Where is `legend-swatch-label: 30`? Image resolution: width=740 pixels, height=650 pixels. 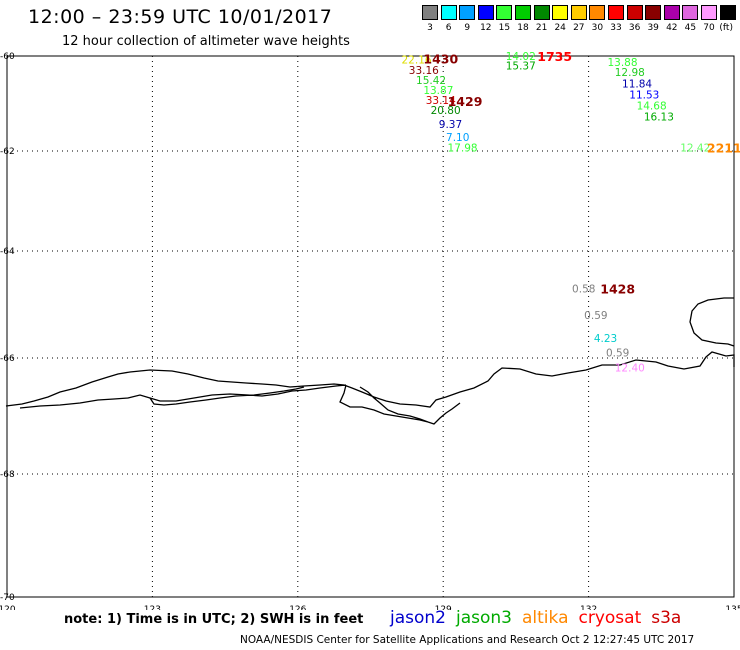
legend-swatch-label: 30 is located at coordinates (597, 28).